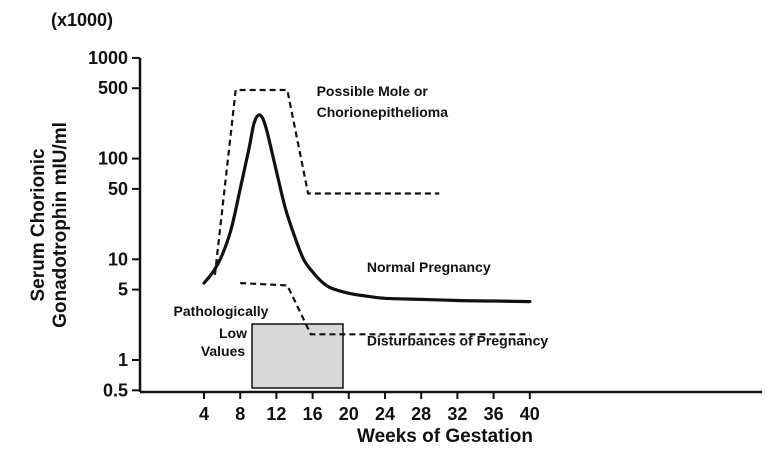 This screenshot has height=457, width=768. I want to click on x-tick-label: 8, so click(240, 414).